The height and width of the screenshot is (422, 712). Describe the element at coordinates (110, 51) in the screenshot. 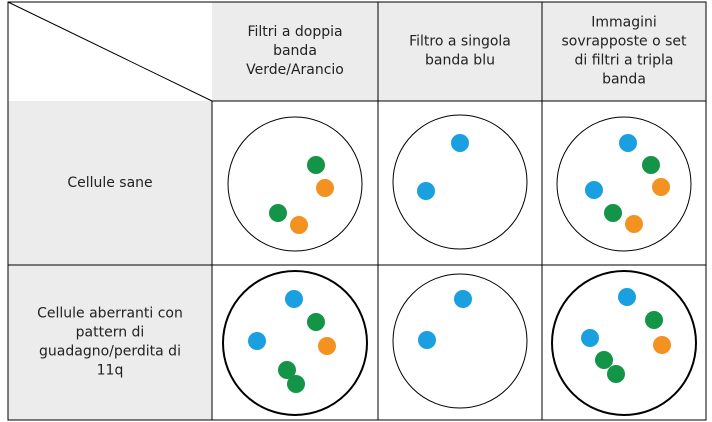

I see `diagonal` at that location.